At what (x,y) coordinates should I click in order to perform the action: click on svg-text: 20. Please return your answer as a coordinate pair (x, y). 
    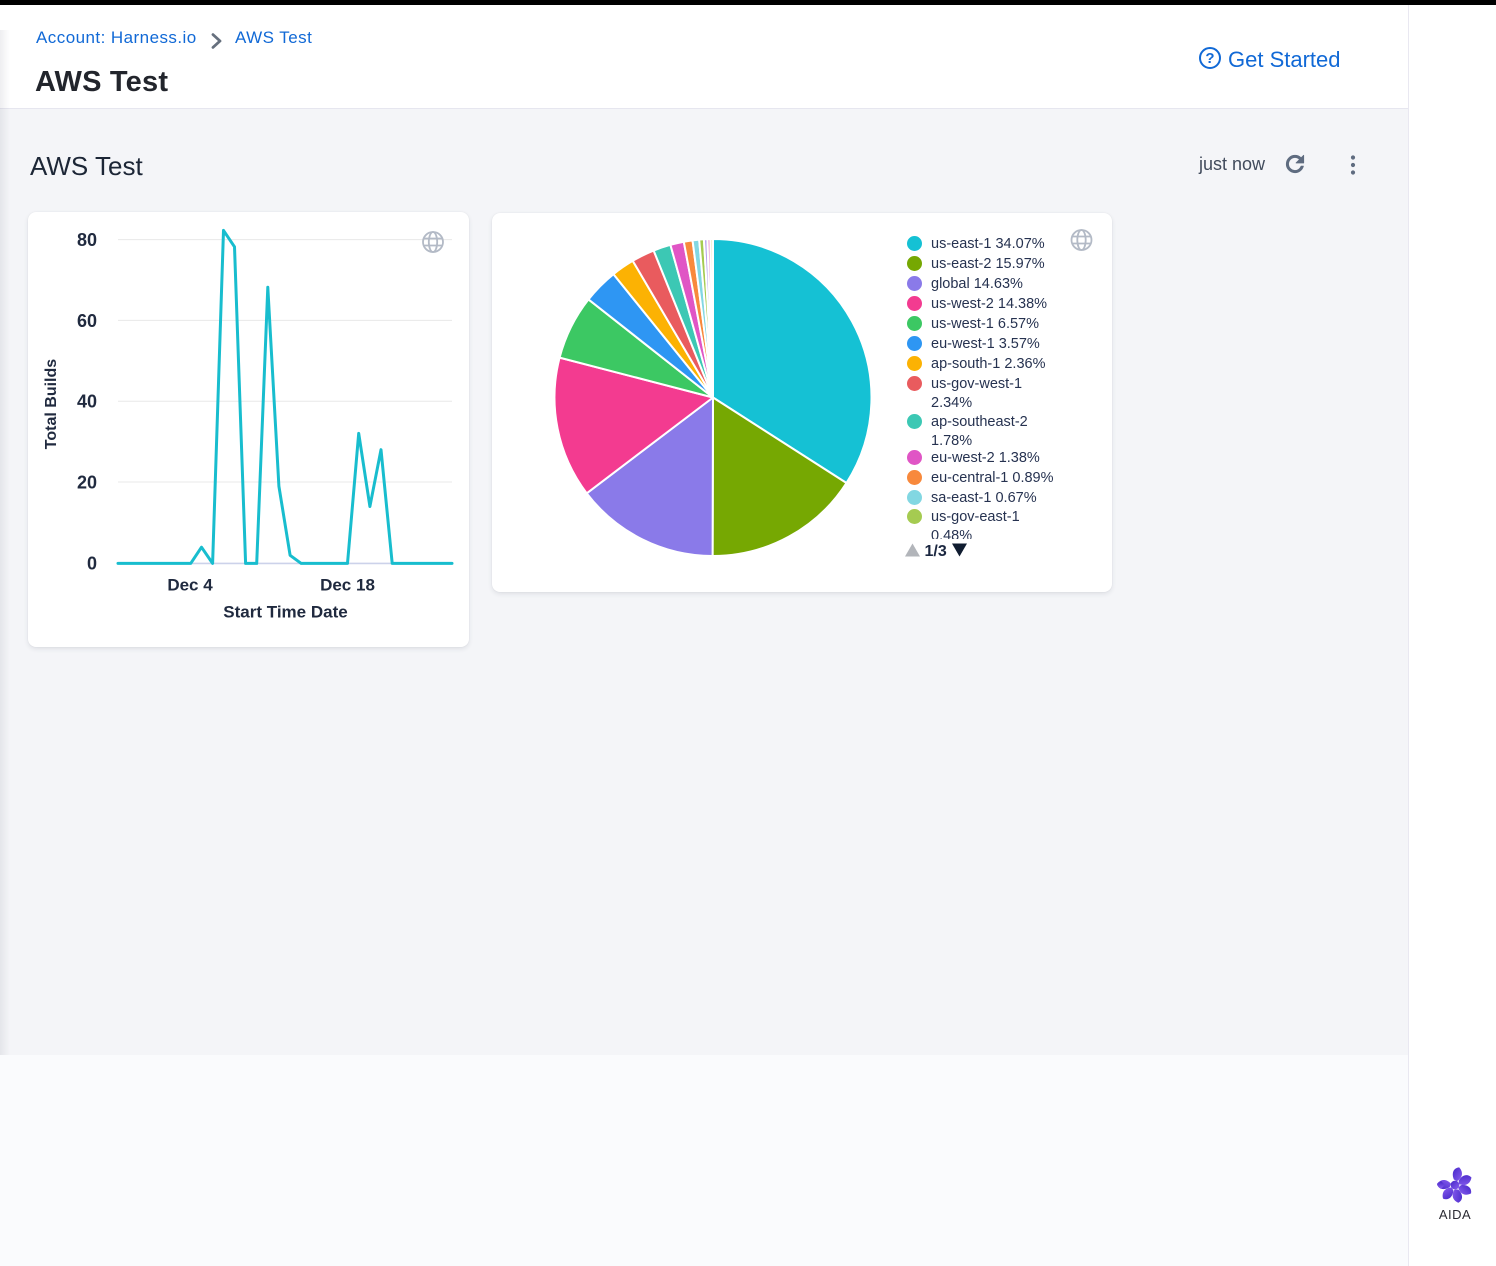
    Looking at the image, I should click on (87, 482).